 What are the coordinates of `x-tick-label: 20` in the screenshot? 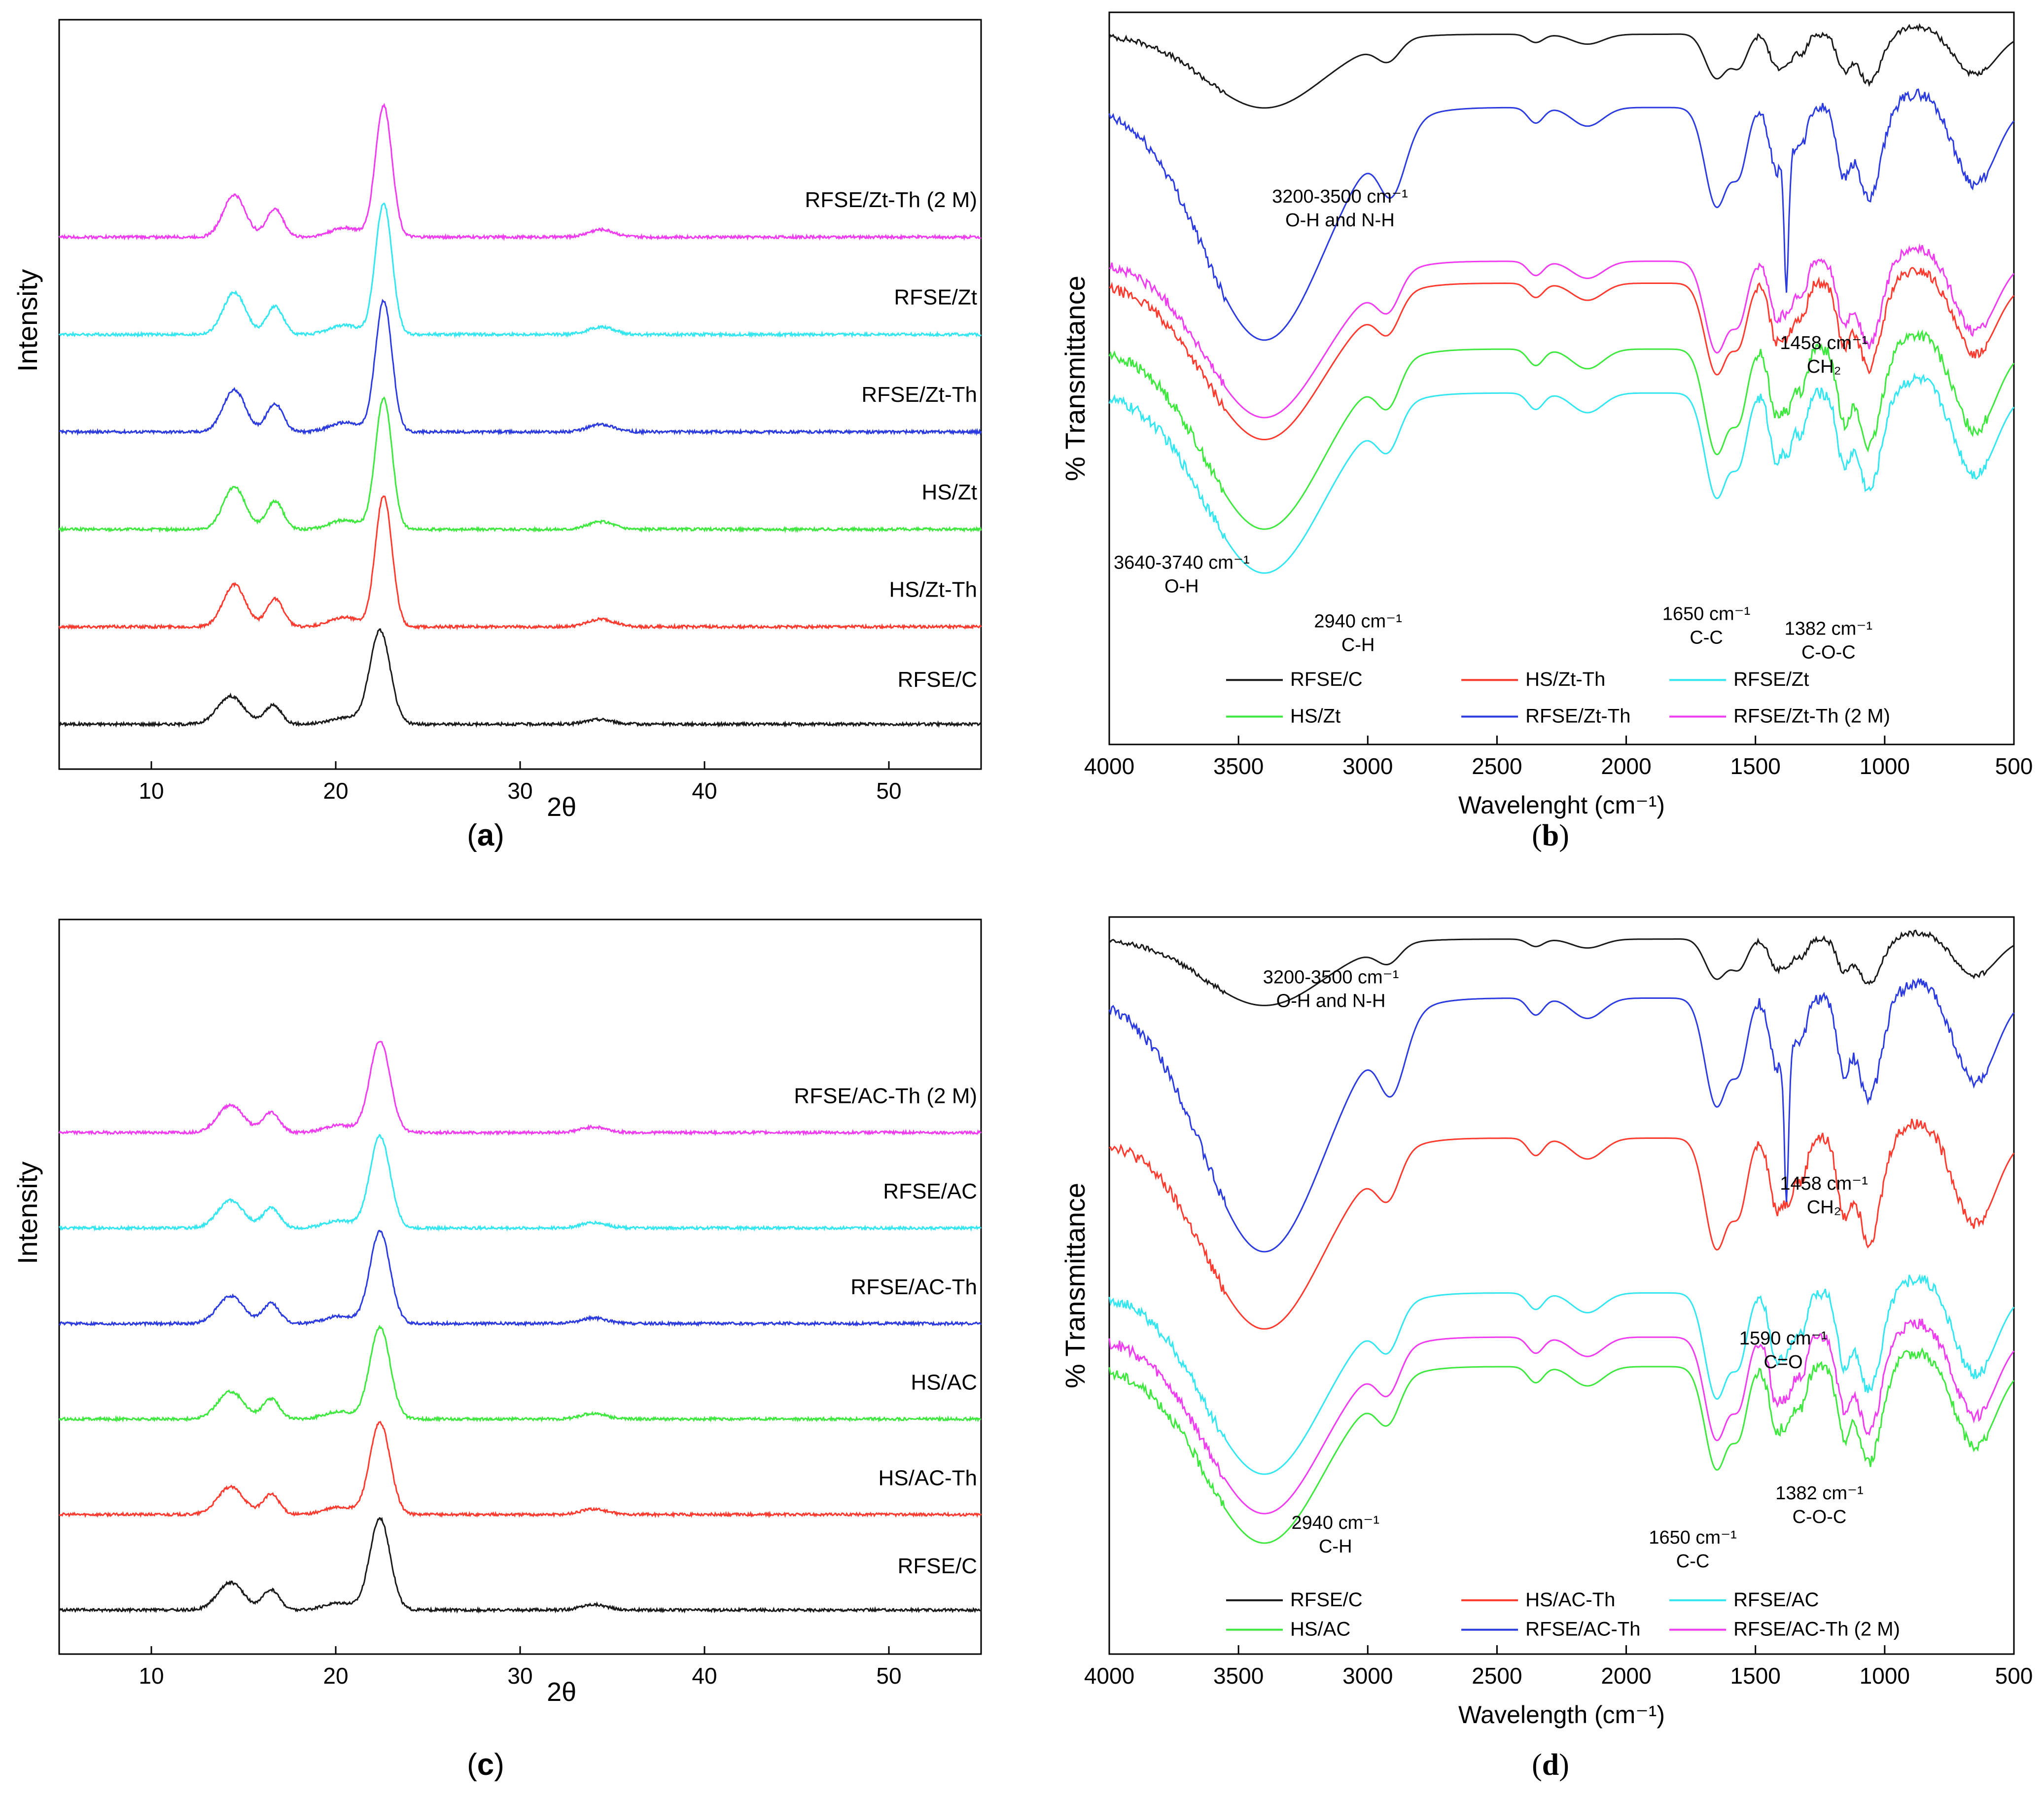 It's located at (336, 1676).